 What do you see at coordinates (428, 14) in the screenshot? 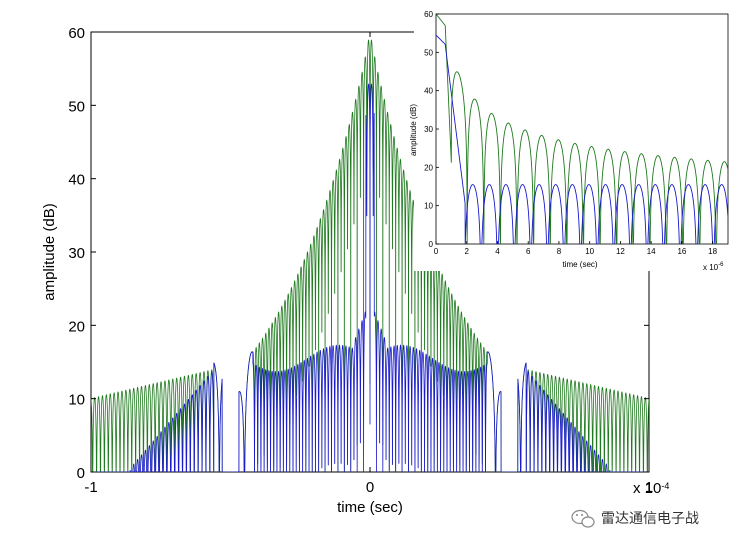
I see `inset-y-tick-label: 60` at bounding box center [428, 14].